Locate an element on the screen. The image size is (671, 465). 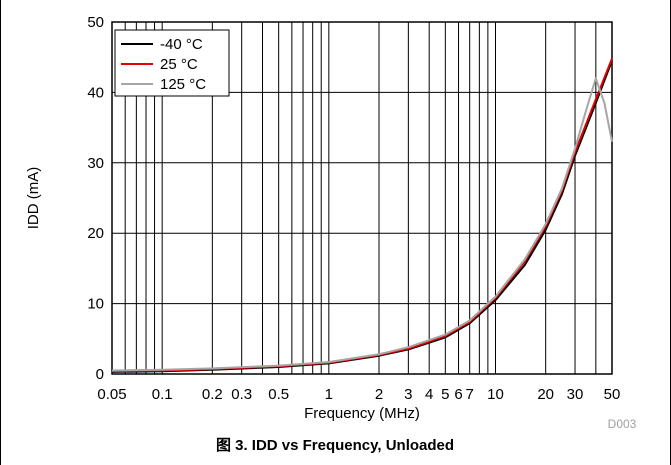
legend: -40 °C 25 °C 125 °C is located at coordinates (172, 63).